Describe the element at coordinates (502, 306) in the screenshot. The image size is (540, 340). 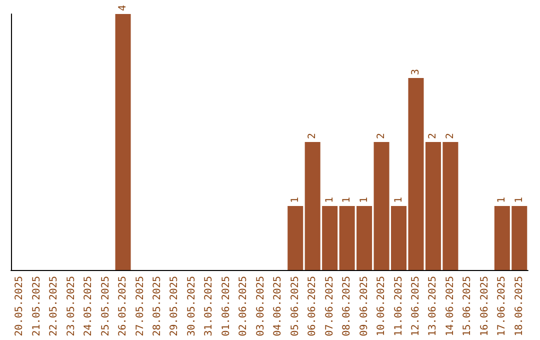
I see `x-tick-label: 17.06.2025` at that location.